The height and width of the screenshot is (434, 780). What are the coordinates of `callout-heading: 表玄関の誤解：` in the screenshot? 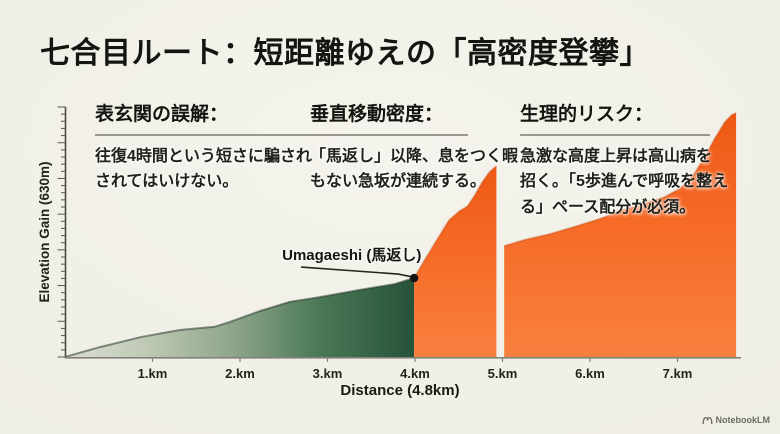 It's located at (162, 114).